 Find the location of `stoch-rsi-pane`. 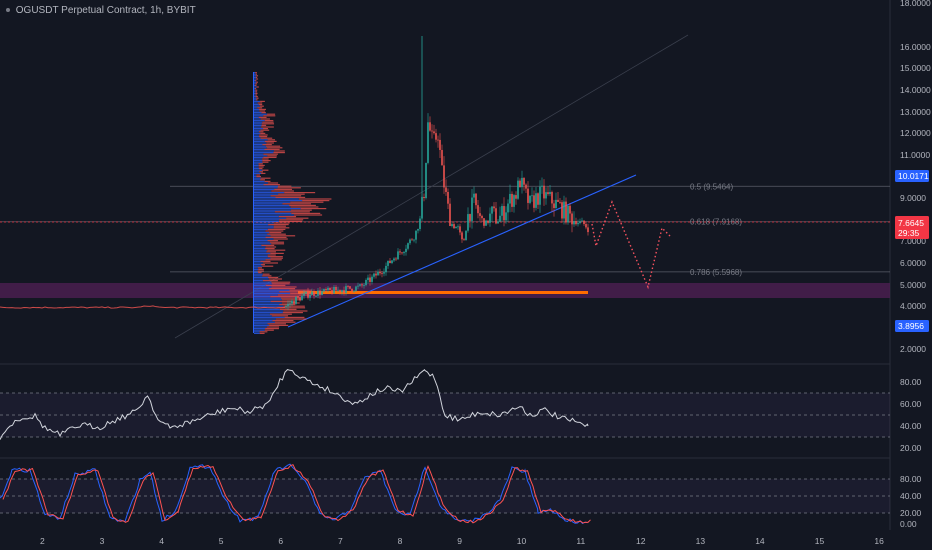

stoch-rsi-pane is located at coordinates (445, 494).